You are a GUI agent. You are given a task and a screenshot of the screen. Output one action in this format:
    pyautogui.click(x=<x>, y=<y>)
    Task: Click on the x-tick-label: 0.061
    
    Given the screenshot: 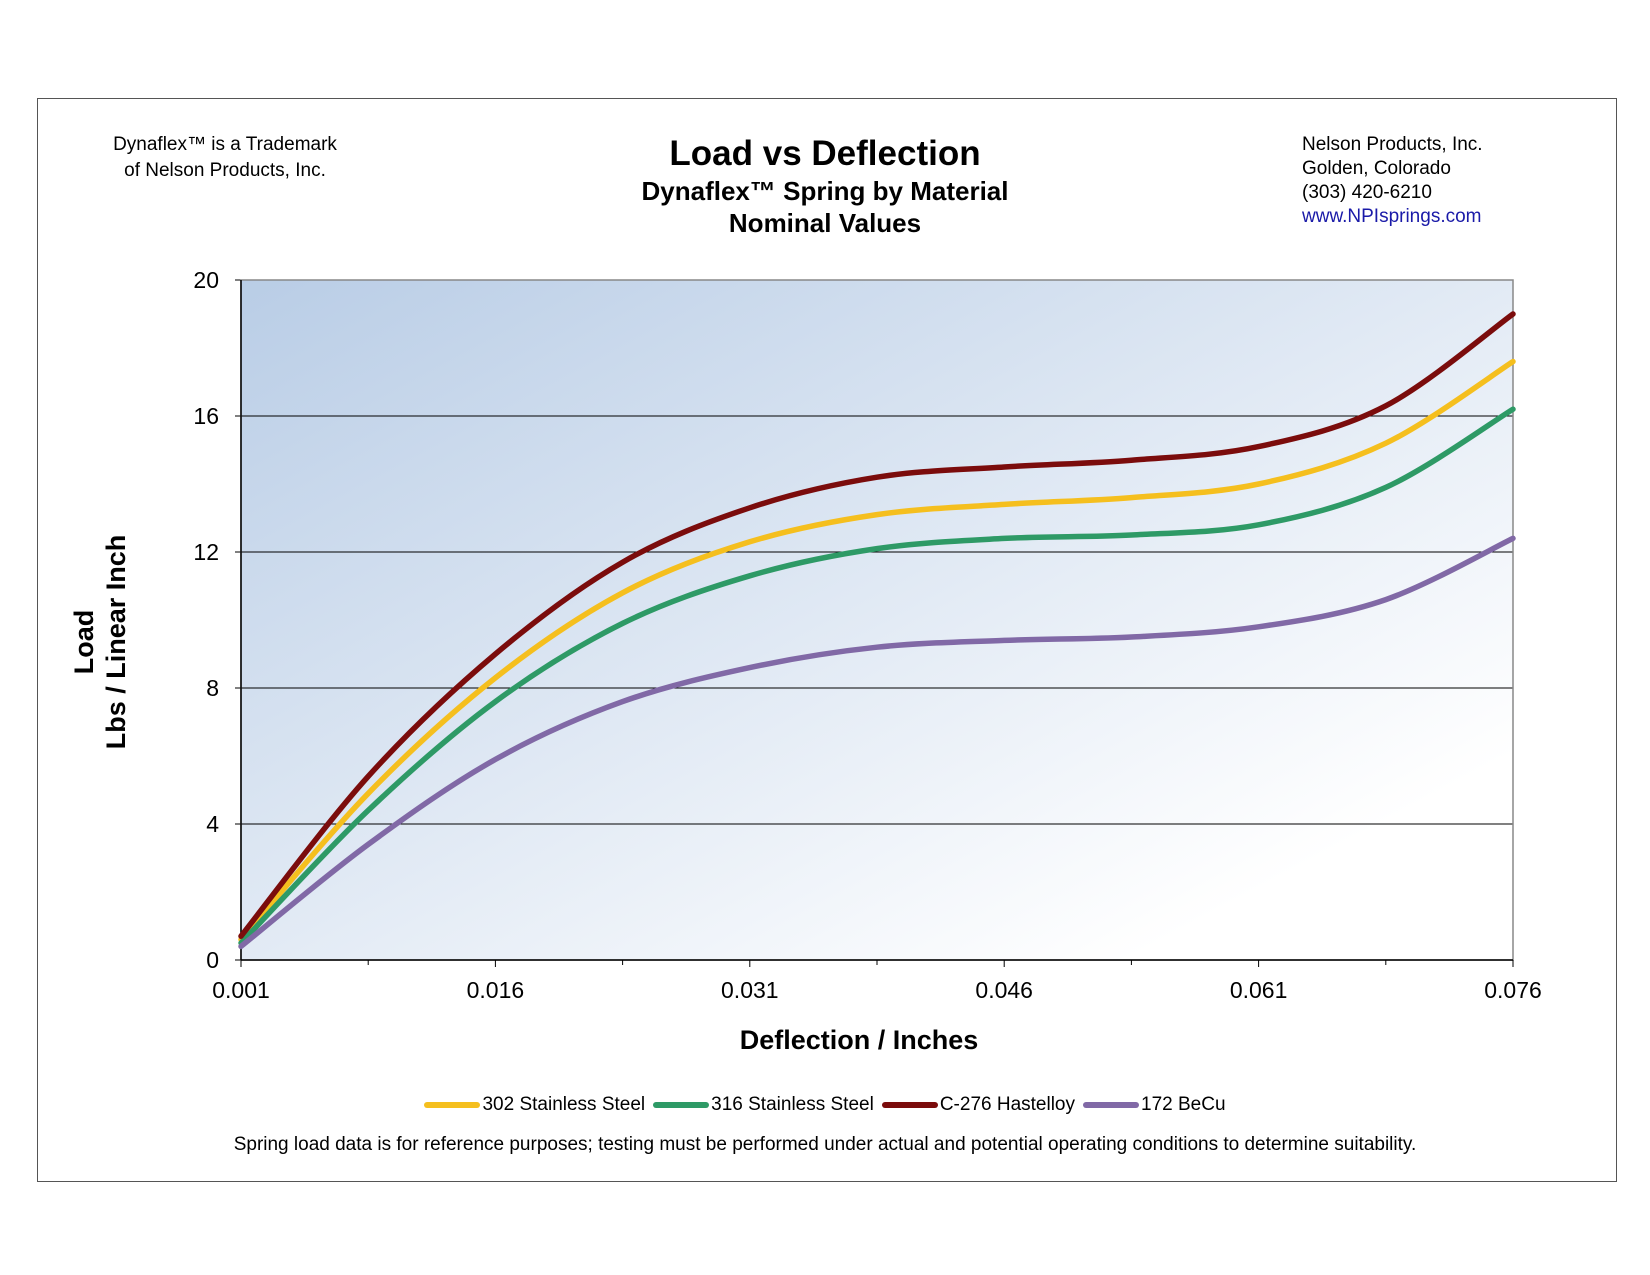 What is the action you would take?
    pyautogui.click(x=1259, y=990)
    